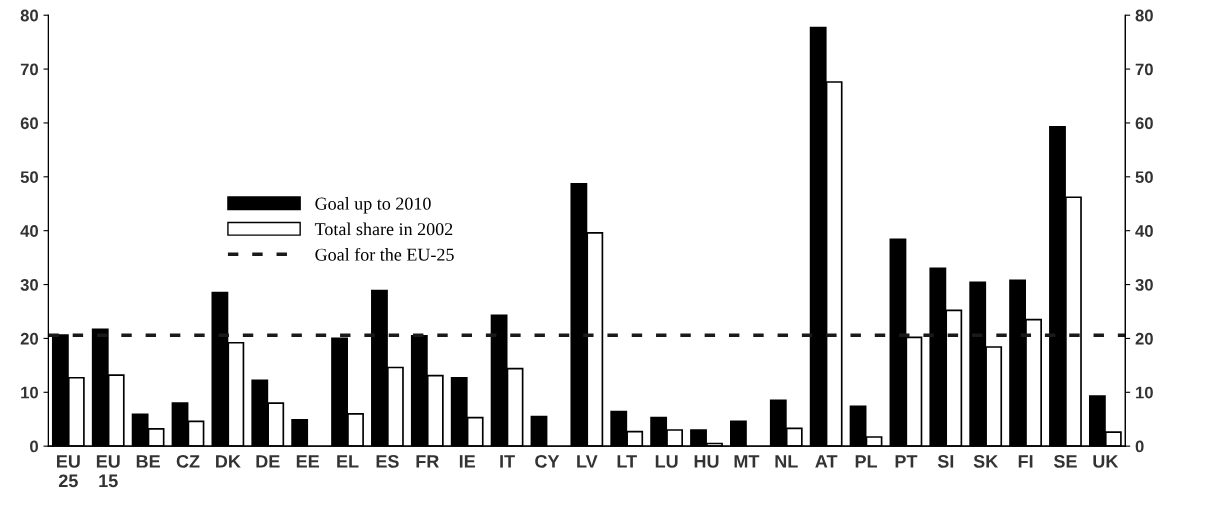  What do you see at coordinates (627, 461) in the screenshot?
I see `x-tick-label: LT` at bounding box center [627, 461].